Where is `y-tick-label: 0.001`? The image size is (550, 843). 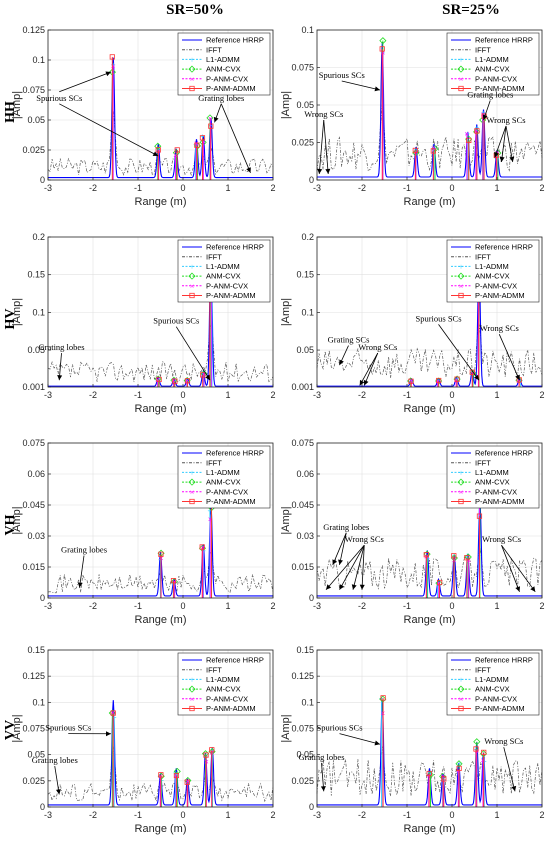
y-tick-label: 0.001 is located at coordinates (33, 387).